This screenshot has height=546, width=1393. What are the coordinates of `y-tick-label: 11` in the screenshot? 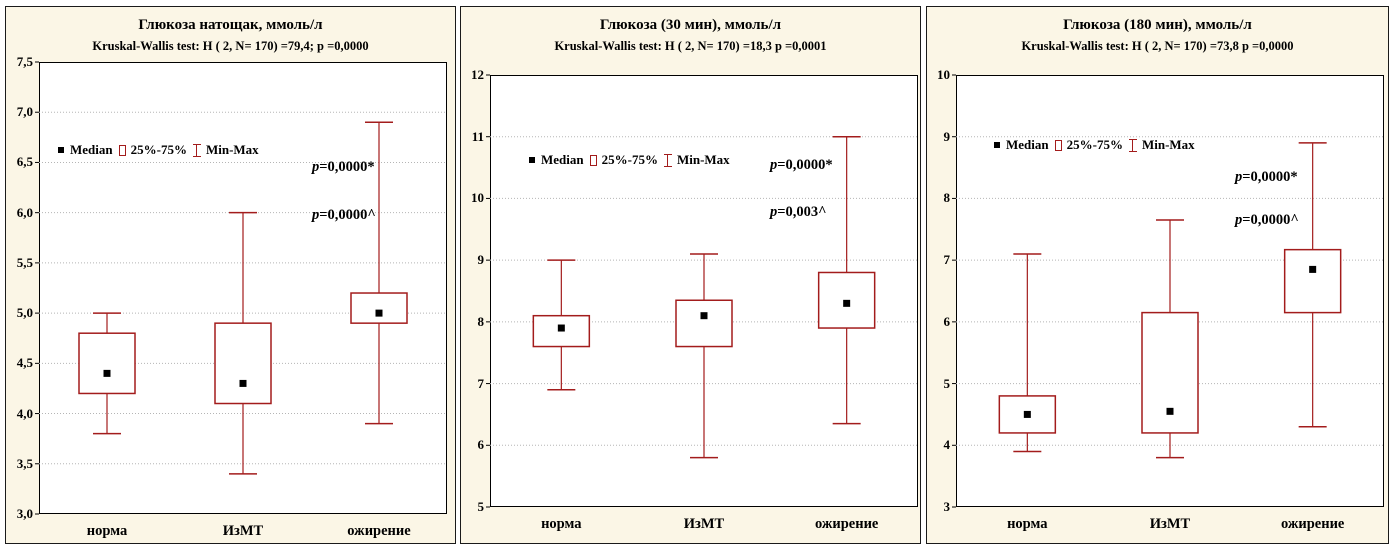 It's located at (477, 136).